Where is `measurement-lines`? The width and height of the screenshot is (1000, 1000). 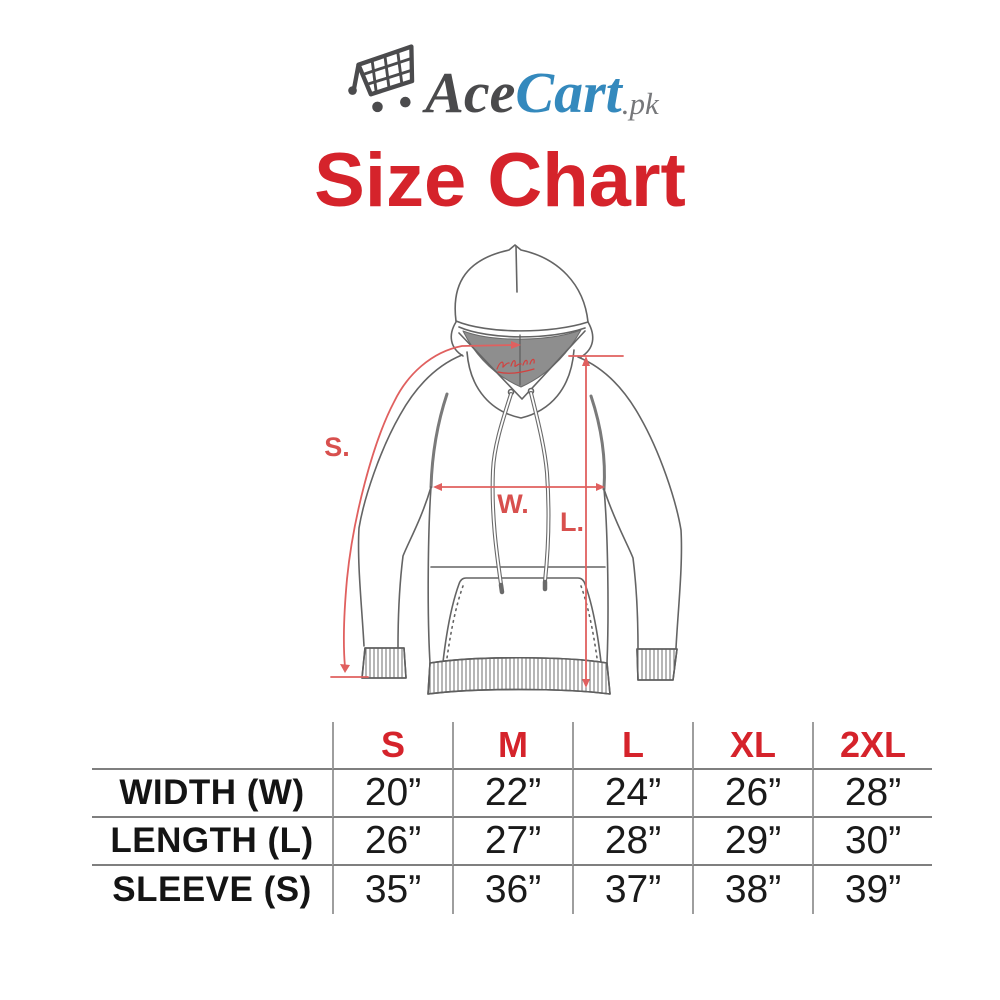
measurement-lines is located at coordinates (477, 514).